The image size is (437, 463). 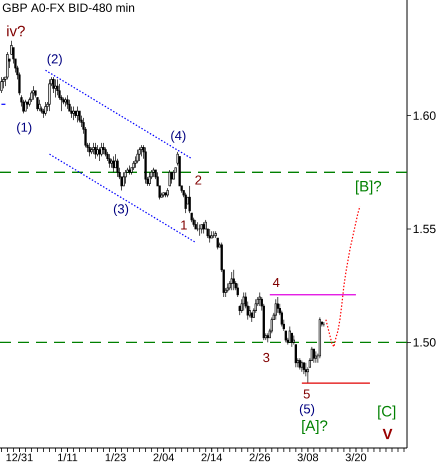 What do you see at coordinates (425, 342) in the screenshot?
I see `y-tick-label: 1.50` at bounding box center [425, 342].